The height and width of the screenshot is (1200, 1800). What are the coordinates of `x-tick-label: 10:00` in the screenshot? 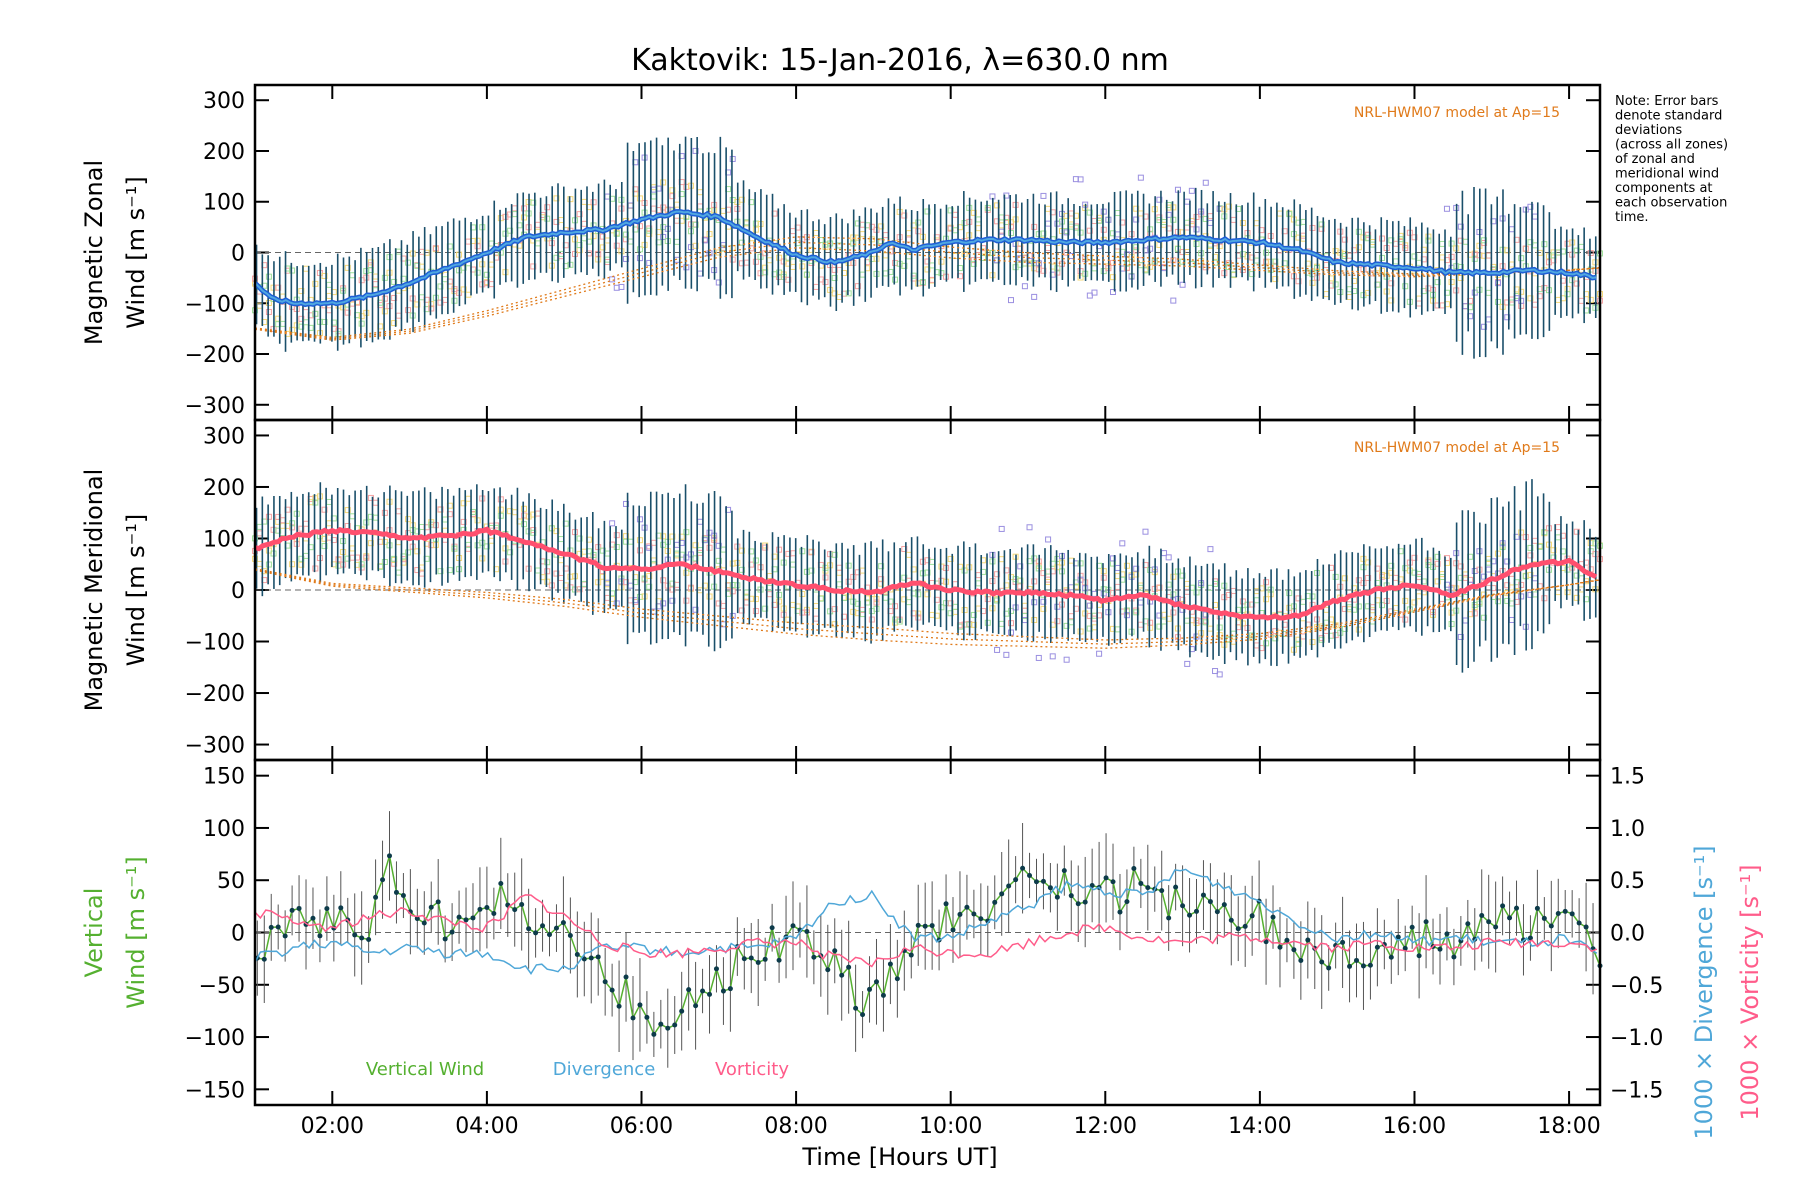 It's located at (950, 1126).